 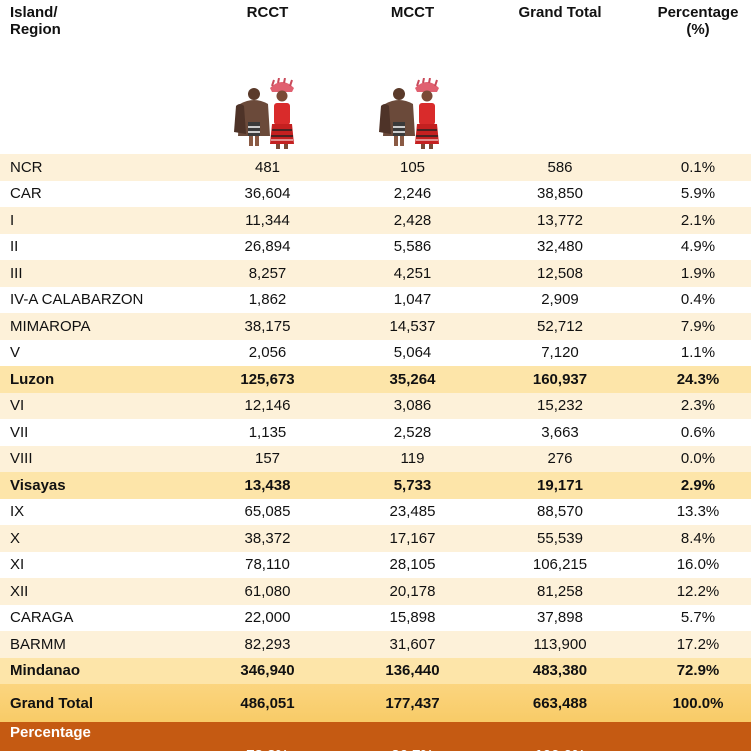 What do you see at coordinates (267, 565) in the screenshot?
I see `table-cell: 78,110` at bounding box center [267, 565].